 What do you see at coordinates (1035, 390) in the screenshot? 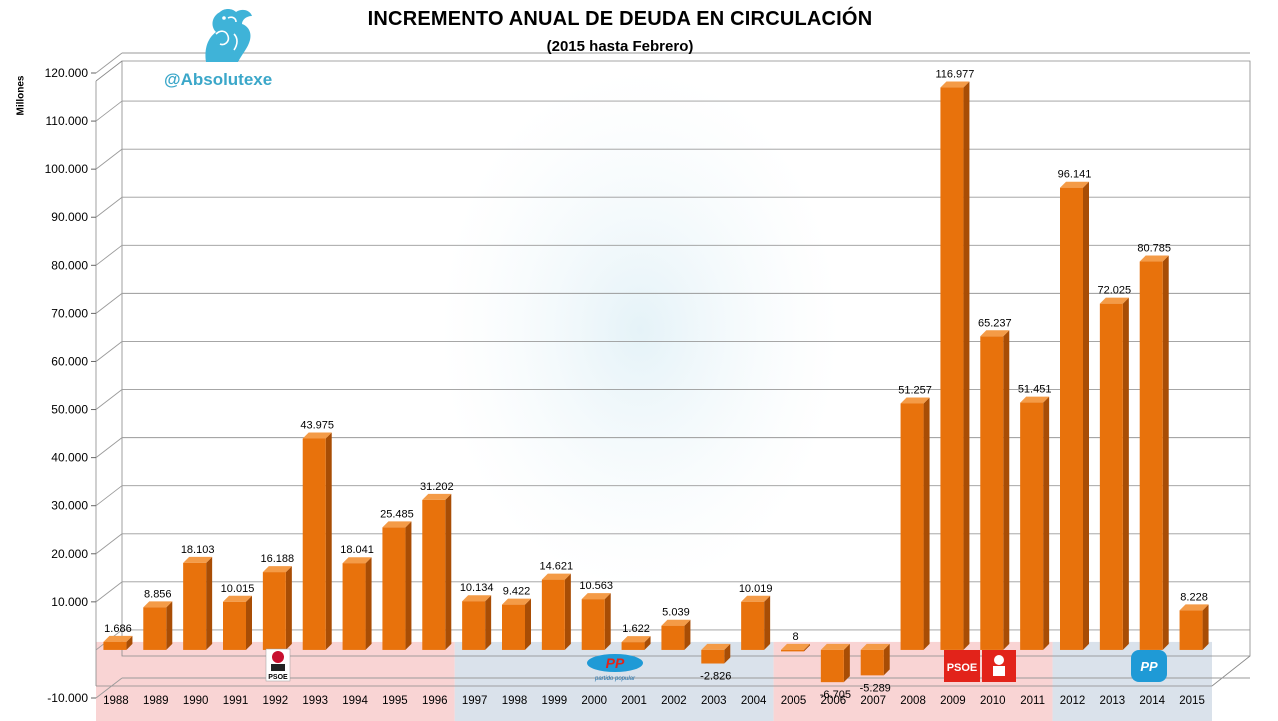
I see `value-label-2011: 51.451` at bounding box center [1035, 390].